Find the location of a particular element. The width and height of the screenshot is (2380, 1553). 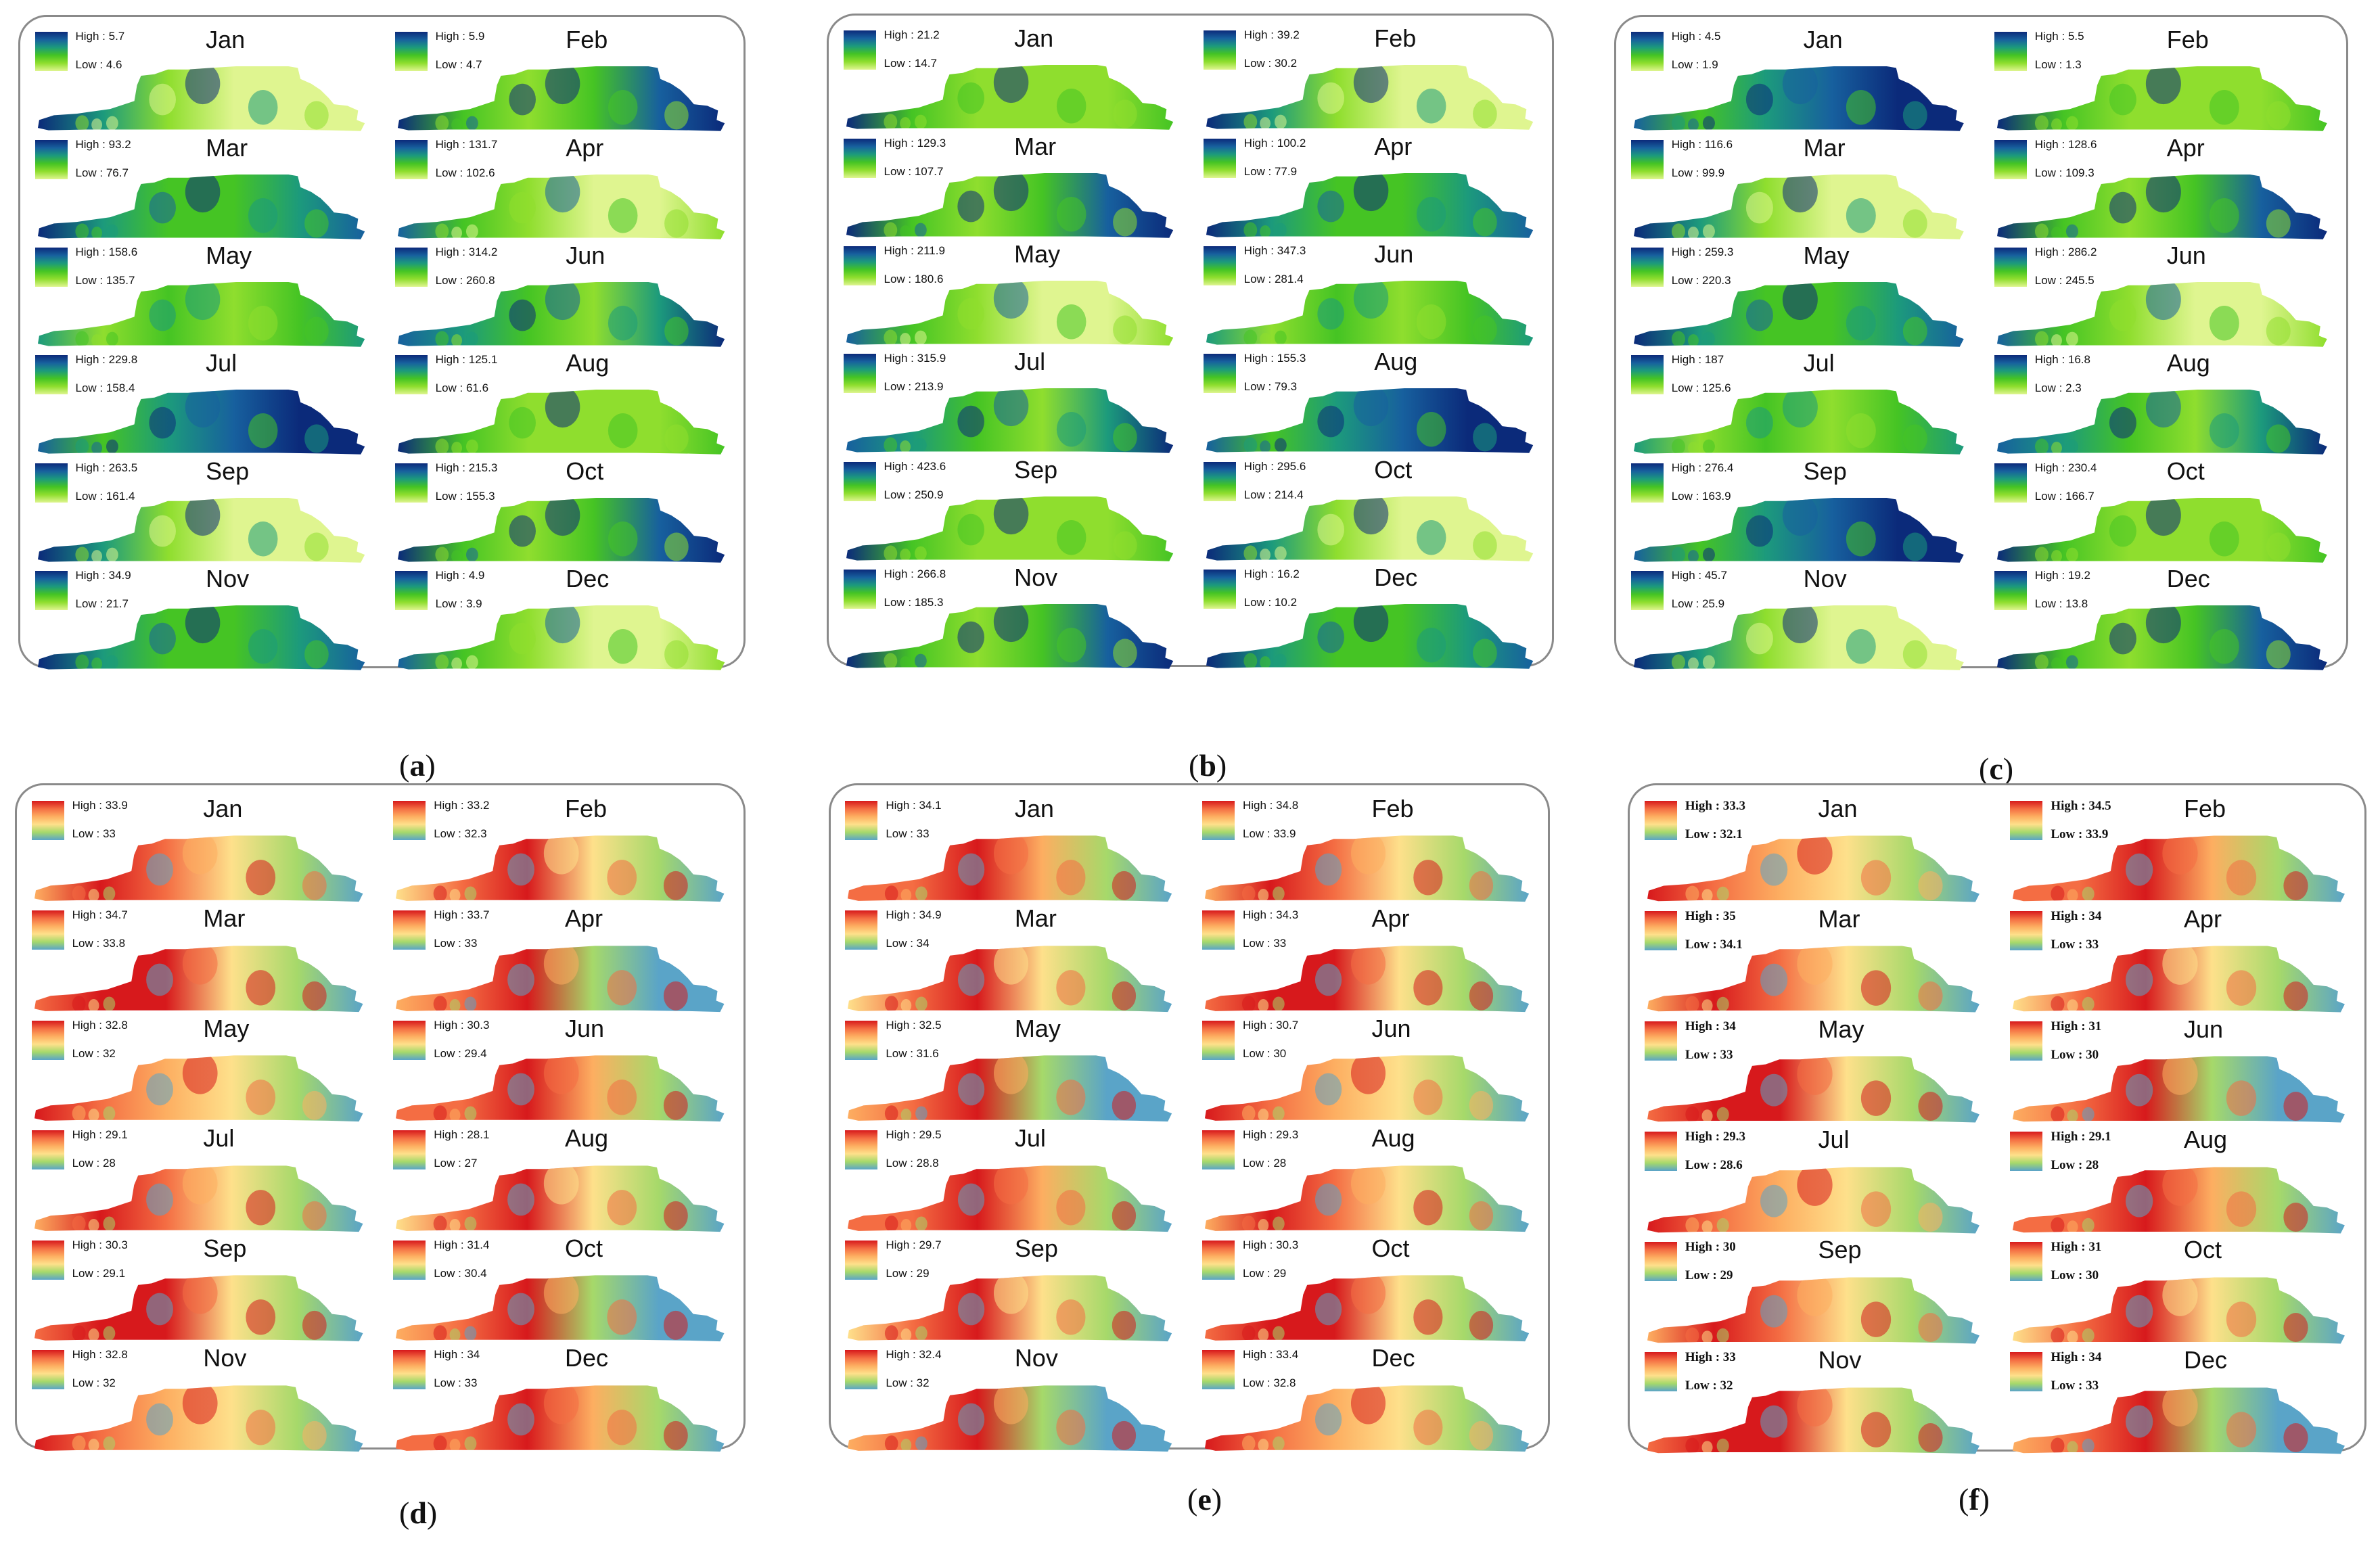

month-map-may: High : 32.5 Low : 31.6 May is located at coordinates (1014, 1068).